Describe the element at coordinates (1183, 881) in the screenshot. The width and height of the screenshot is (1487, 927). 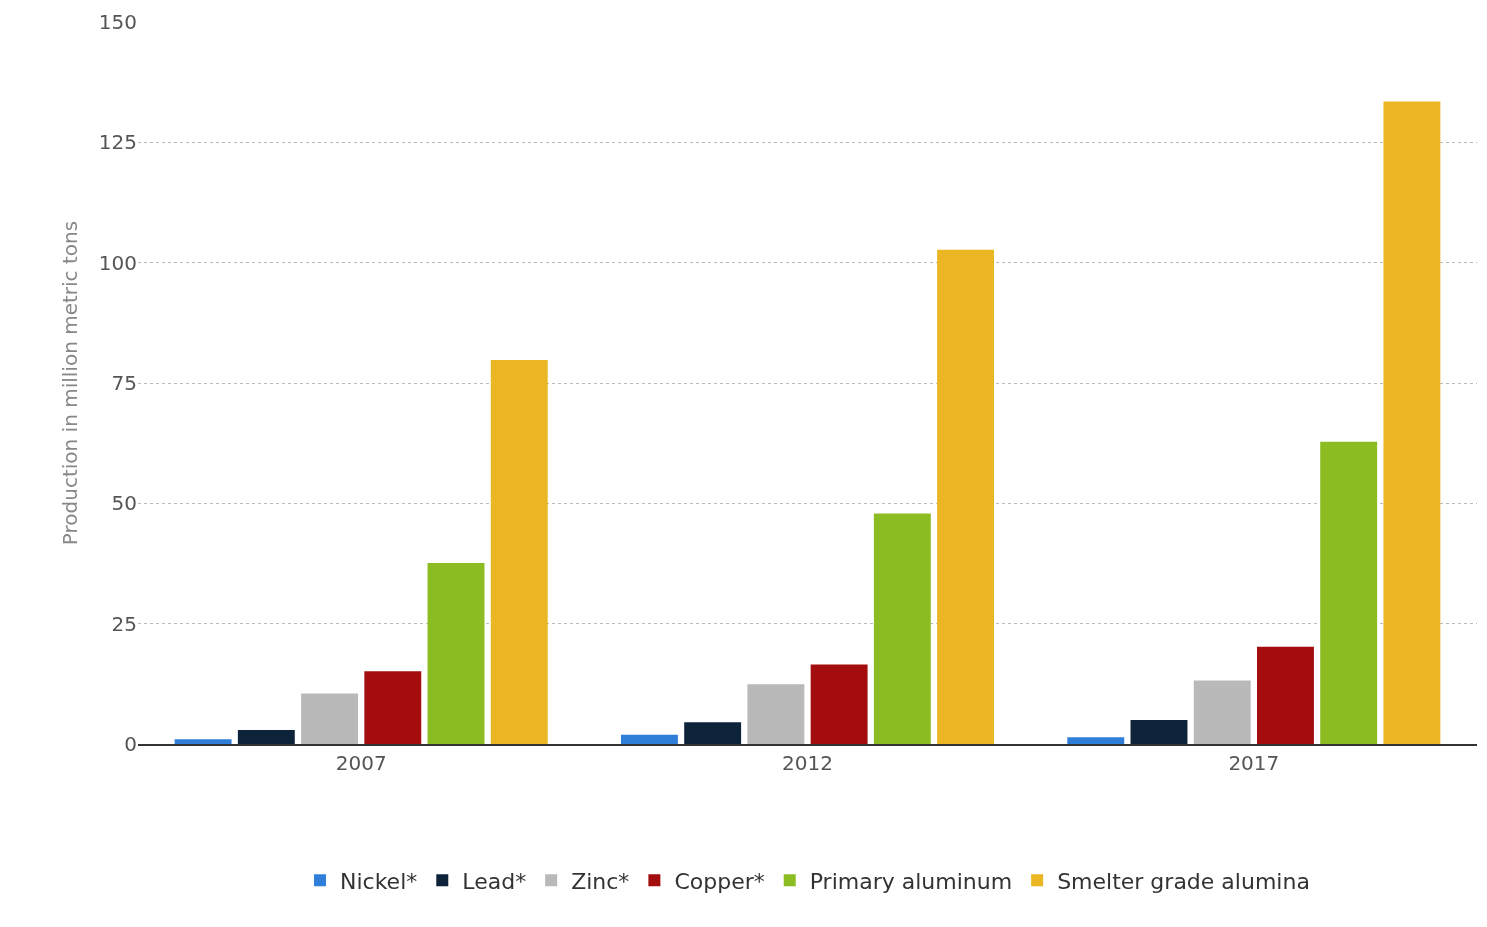
I see `legend-label: Smelter grade alumina` at that location.